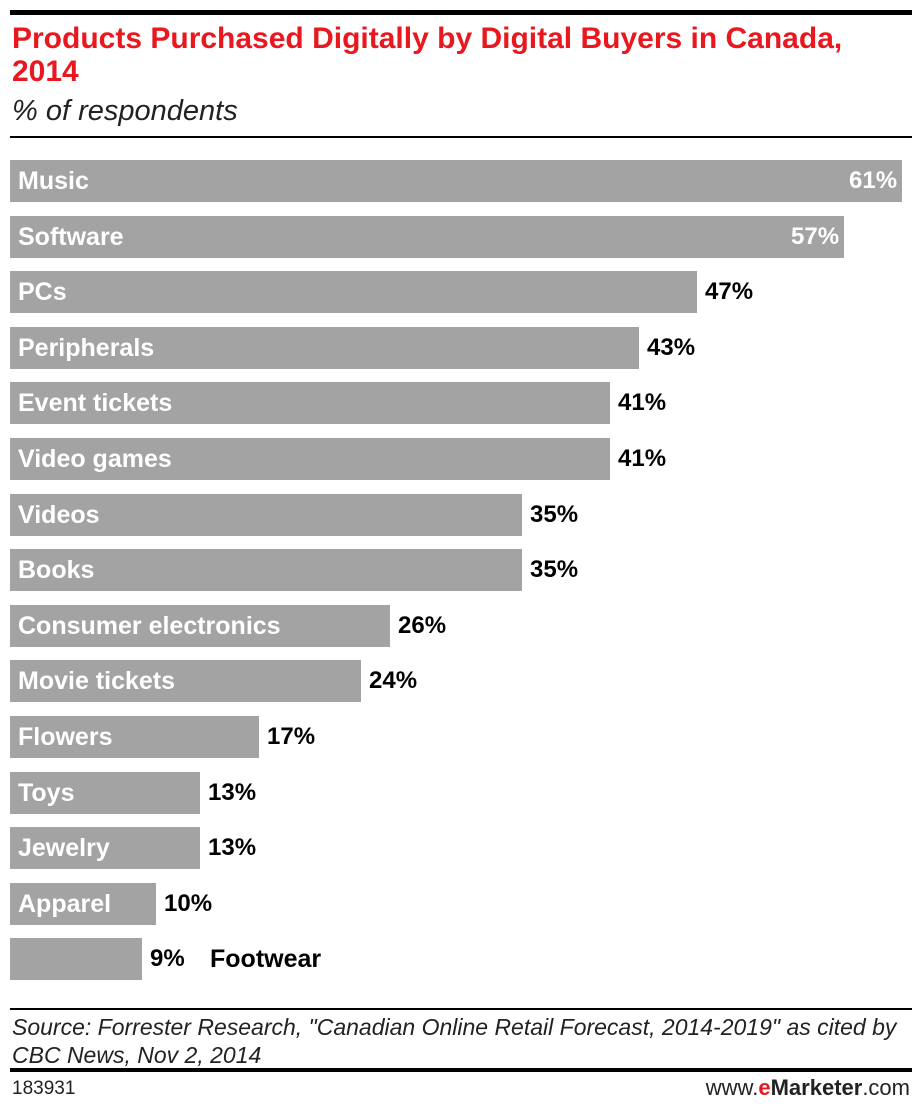 Image resolution: width=922 pixels, height=1117 pixels. What do you see at coordinates (393, 680) in the screenshot?
I see `bar-value-label: 24%` at bounding box center [393, 680].